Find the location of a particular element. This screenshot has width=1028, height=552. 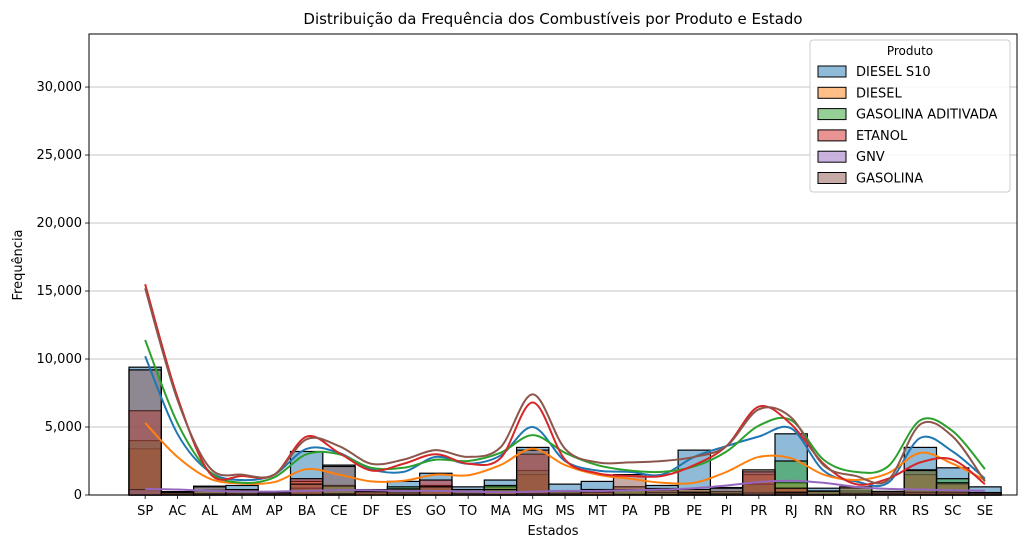

y-tick-label: 30,000 is located at coordinates (60, 87).